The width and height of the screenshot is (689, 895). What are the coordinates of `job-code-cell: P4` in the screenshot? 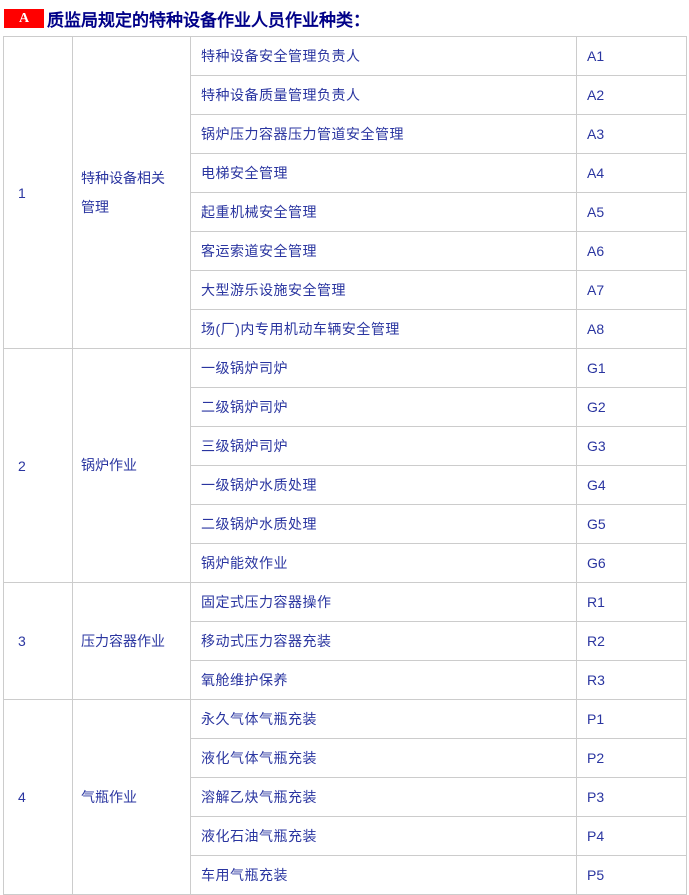 It's located at (631, 836).